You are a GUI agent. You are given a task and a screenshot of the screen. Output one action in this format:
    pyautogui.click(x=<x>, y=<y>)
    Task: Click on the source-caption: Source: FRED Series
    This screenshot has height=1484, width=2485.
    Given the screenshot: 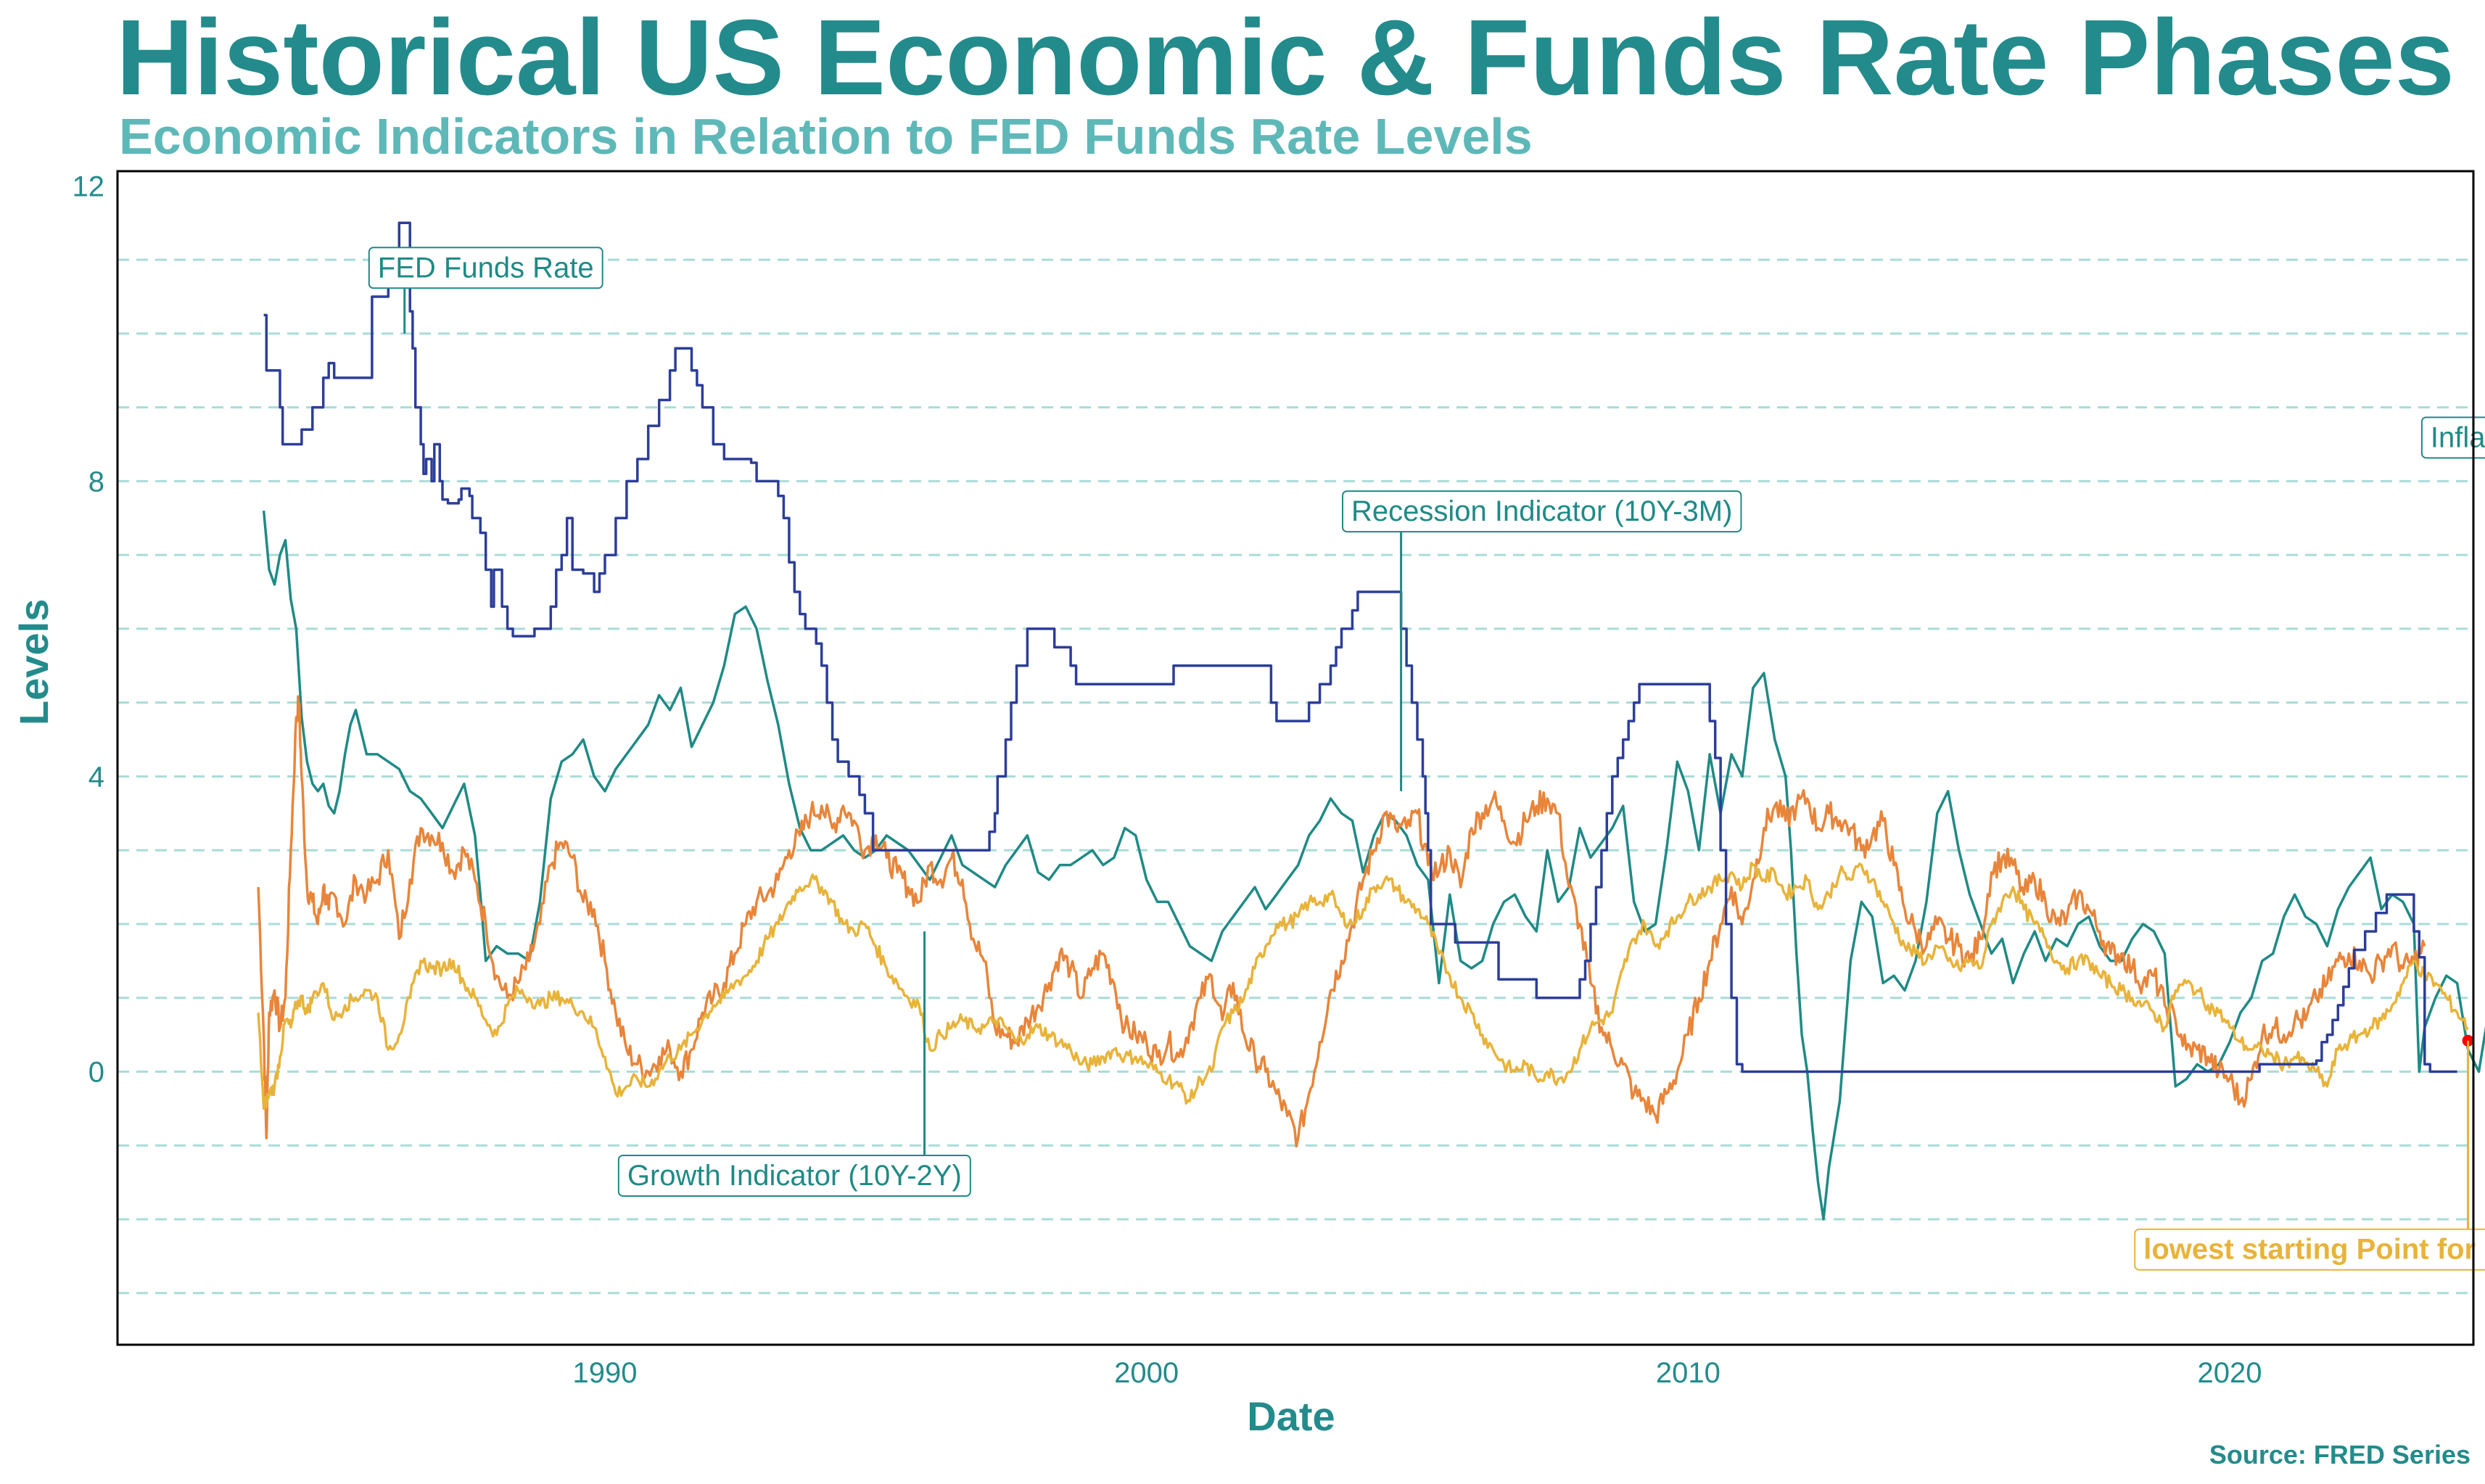 What is the action you would take?
    pyautogui.click(x=2339, y=1454)
    